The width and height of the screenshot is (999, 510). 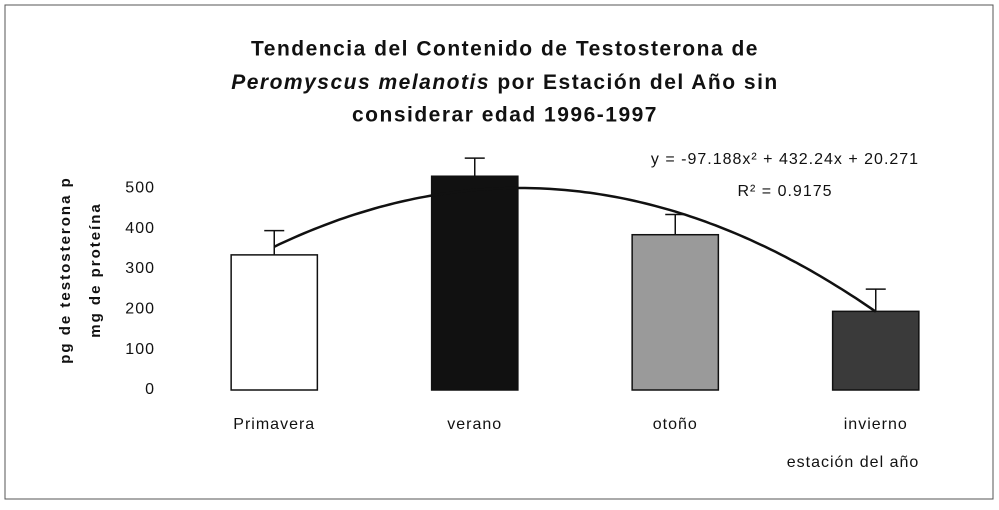 What do you see at coordinates (140, 309) in the screenshot?
I see `y-tick-label: 200` at bounding box center [140, 309].